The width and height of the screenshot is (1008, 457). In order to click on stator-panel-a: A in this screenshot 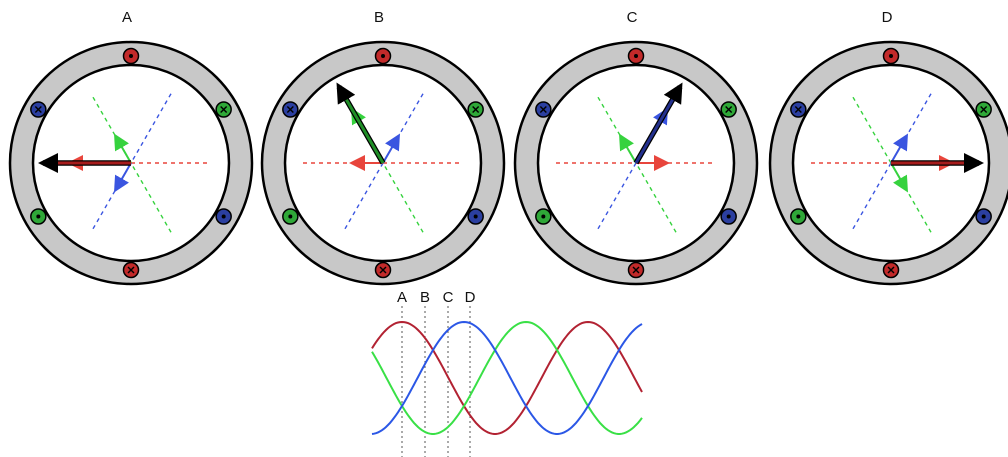, I will do `click(131, 147)`.